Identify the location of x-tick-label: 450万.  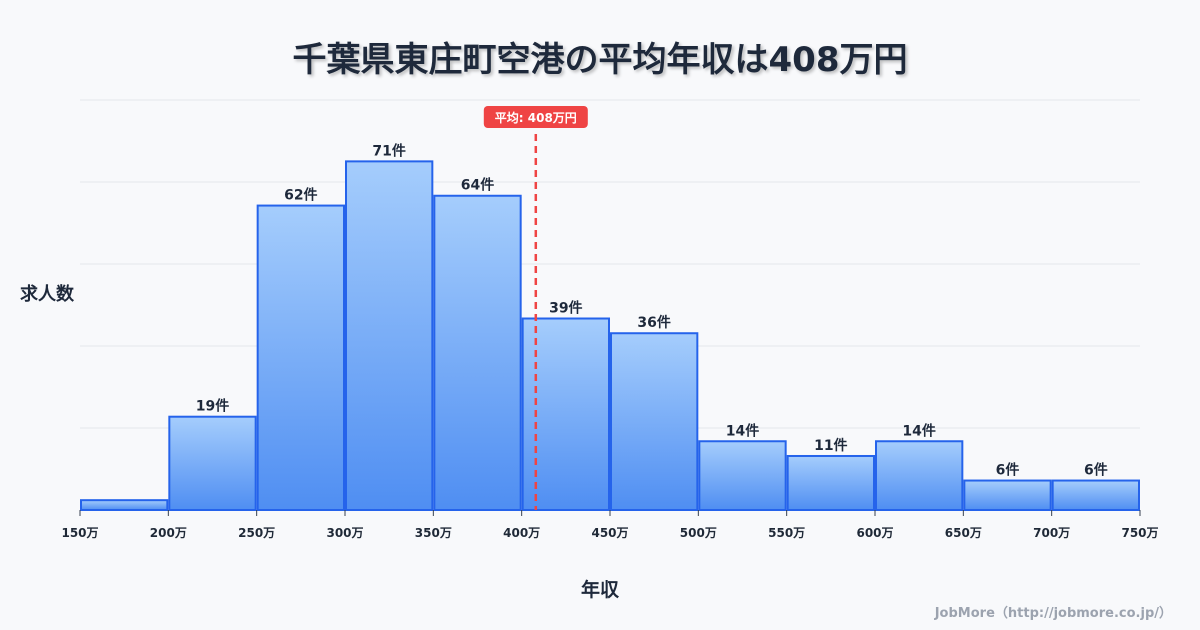
(609, 533).